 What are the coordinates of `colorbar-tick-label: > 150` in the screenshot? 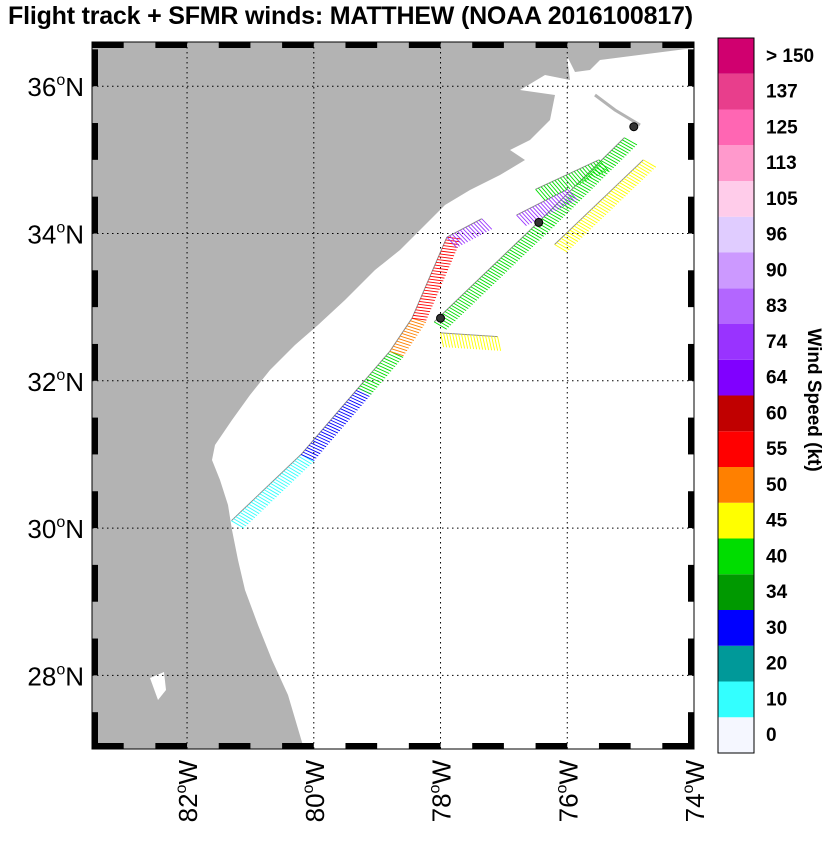 It's located at (790, 56).